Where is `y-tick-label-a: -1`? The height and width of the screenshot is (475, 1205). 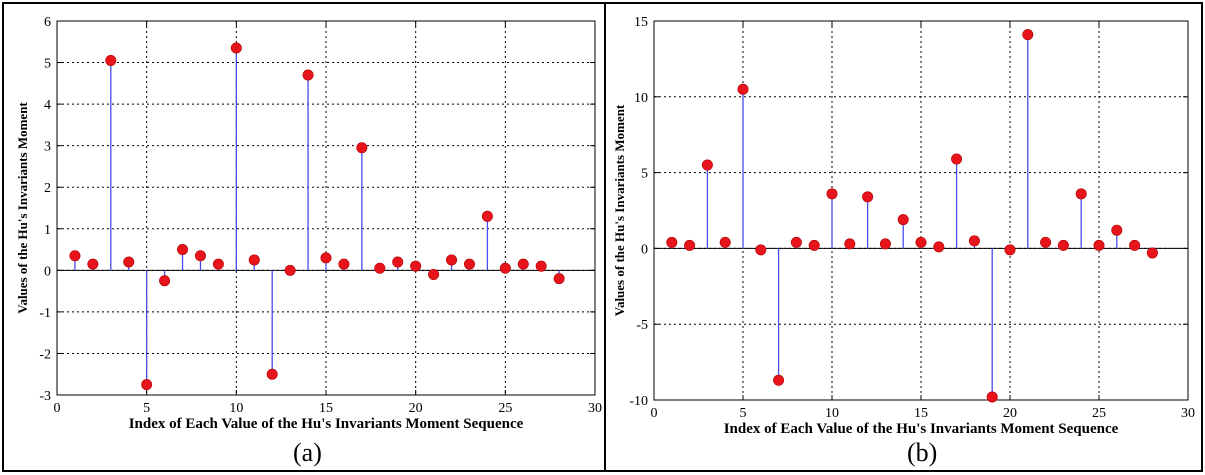 y-tick-label-a: -1 is located at coordinates (45, 313).